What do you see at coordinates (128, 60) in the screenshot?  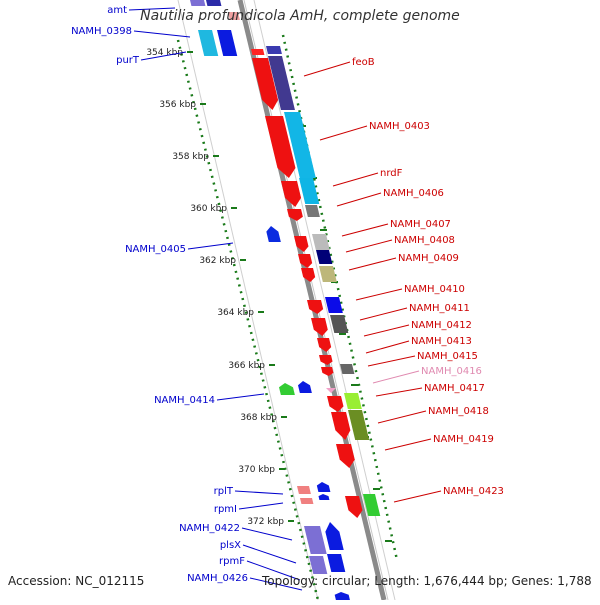 I see `gene-label-plus: purT` at bounding box center [128, 60].